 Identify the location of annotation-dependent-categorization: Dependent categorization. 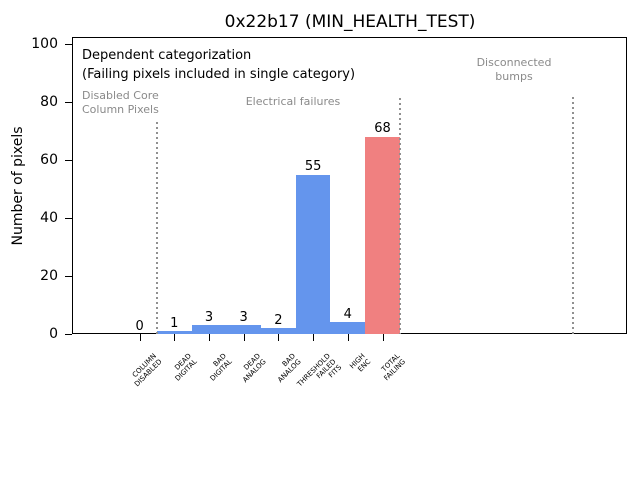
(167, 55).